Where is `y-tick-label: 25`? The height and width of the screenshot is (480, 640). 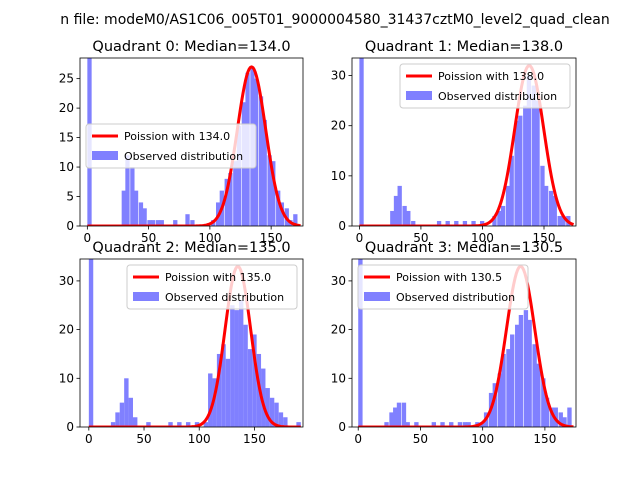
y-tick-label: 25 is located at coordinates (66, 79).